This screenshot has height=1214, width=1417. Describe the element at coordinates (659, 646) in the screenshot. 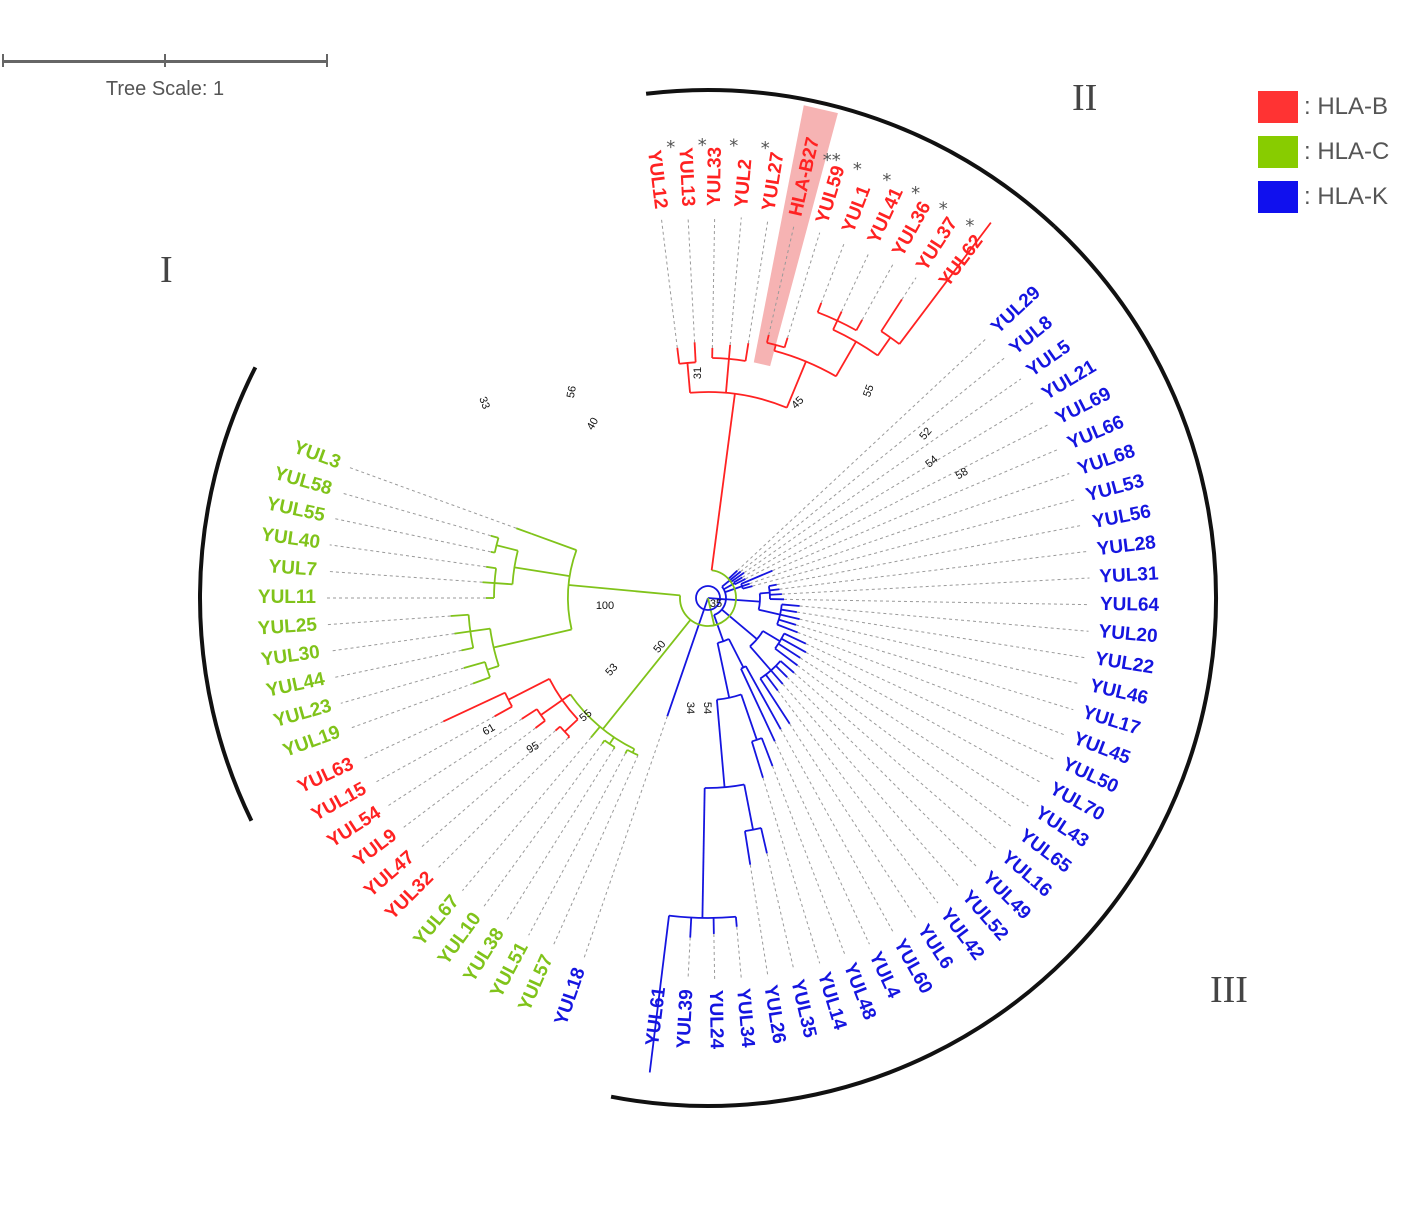

I see `support-value: 50` at that location.